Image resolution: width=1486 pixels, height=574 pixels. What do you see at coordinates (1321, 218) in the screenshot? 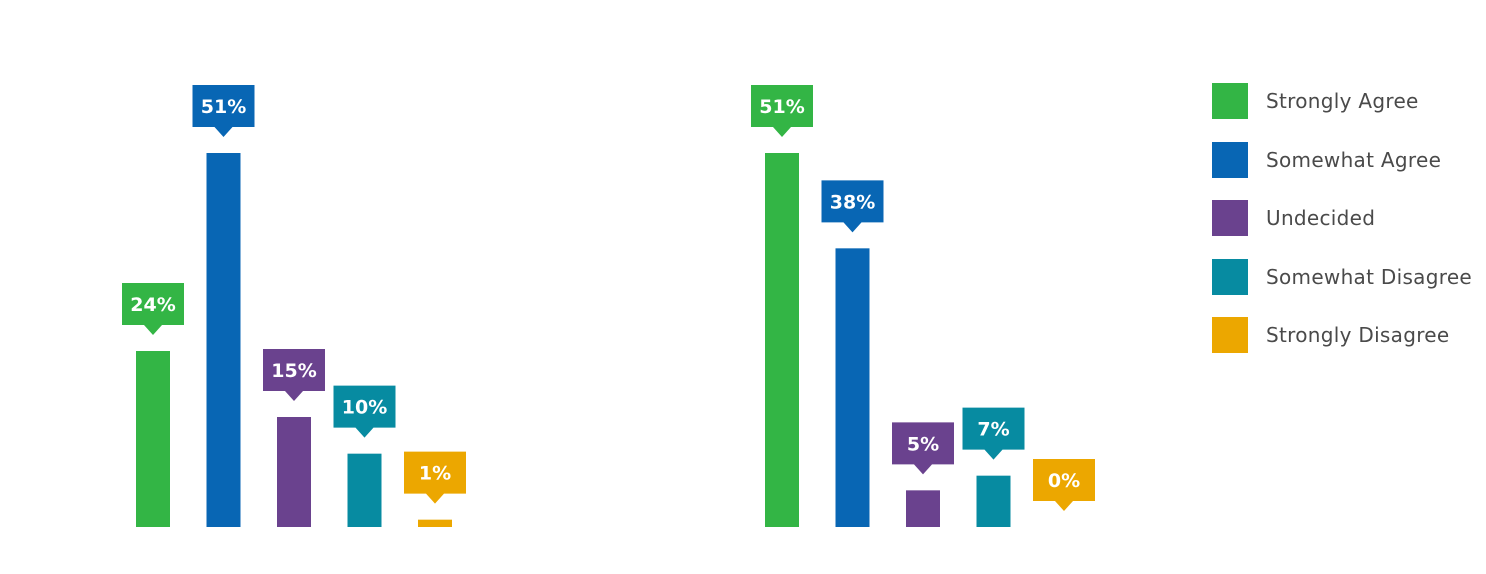
I see `legend-label-undecided: Undecided` at bounding box center [1321, 218].